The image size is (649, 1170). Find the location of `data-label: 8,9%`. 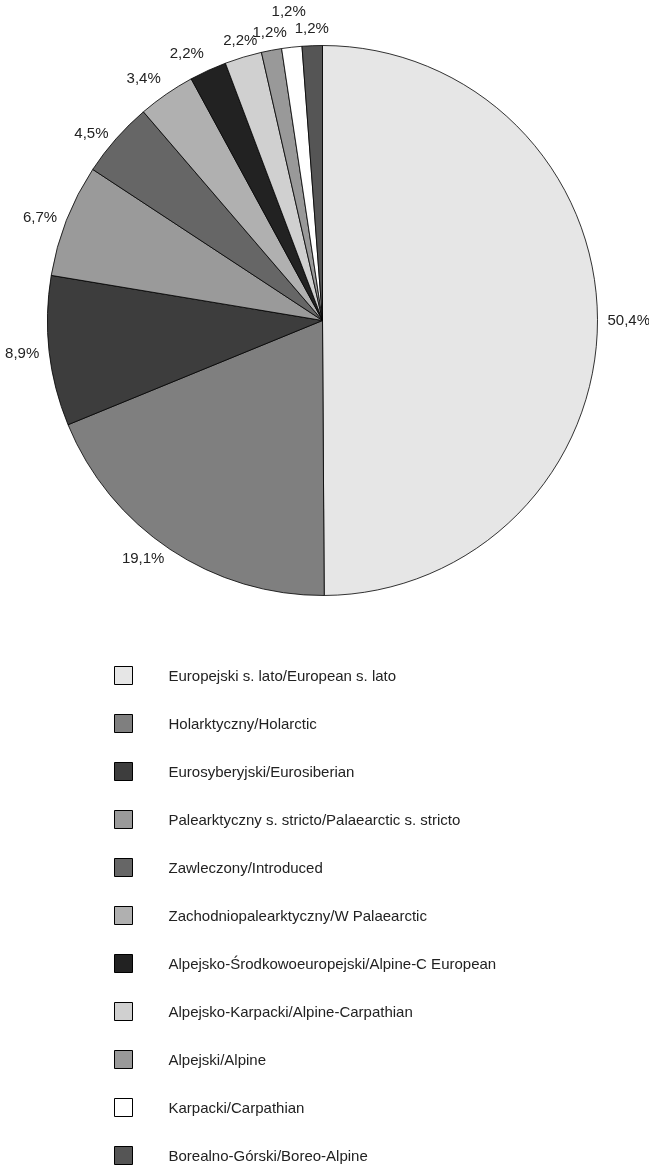

data-label: 8,9% is located at coordinates (22, 352).